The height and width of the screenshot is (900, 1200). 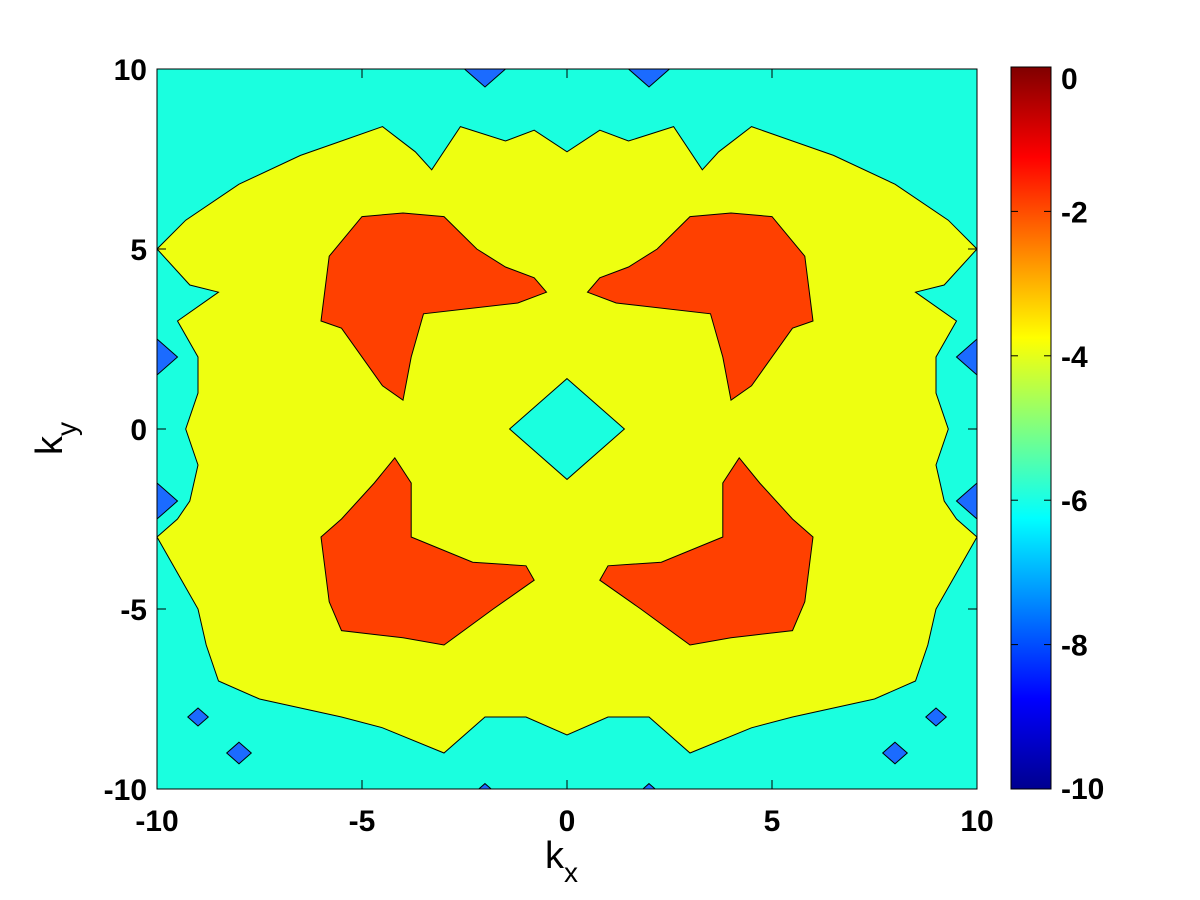 I want to click on y-tick-label: -5, so click(x=133, y=610).